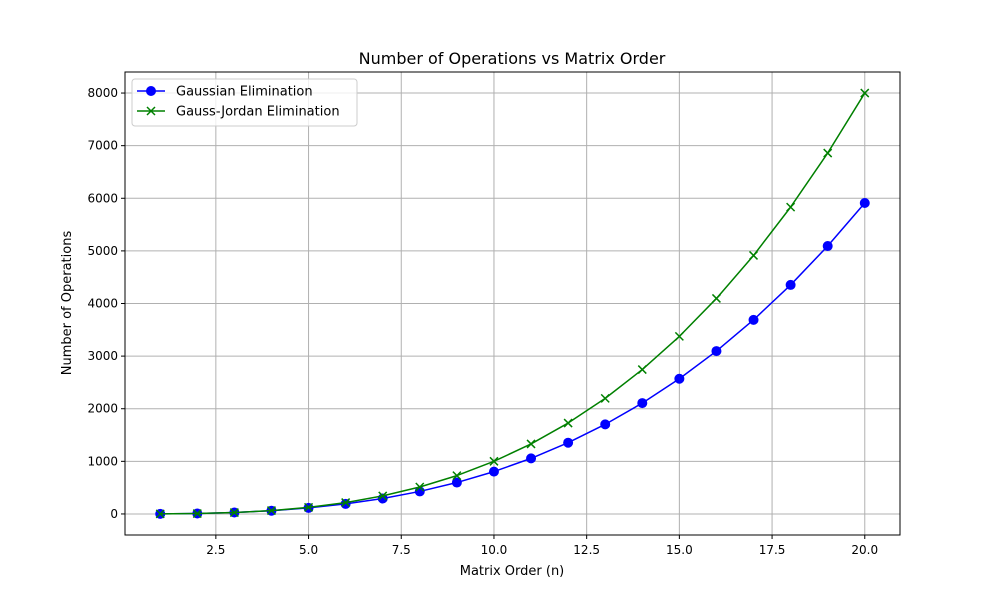 The width and height of the screenshot is (1000, 600). I want to click on x-tick-label: 5.0, so click(308, 550).